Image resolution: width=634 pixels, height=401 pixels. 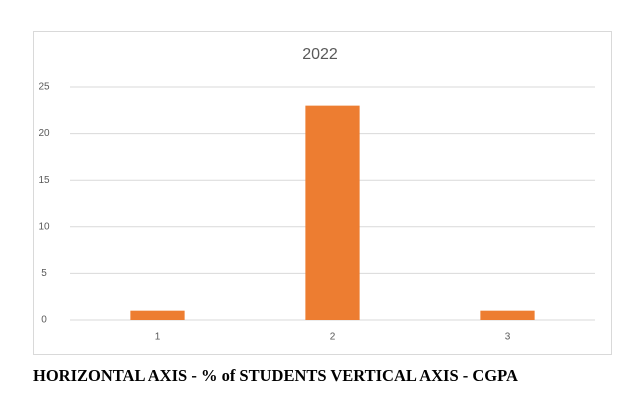 What do you see at coordinates (44, 133) in the screenshot?
I see `y-tick-label: 20` at bounding box center [44, 133].